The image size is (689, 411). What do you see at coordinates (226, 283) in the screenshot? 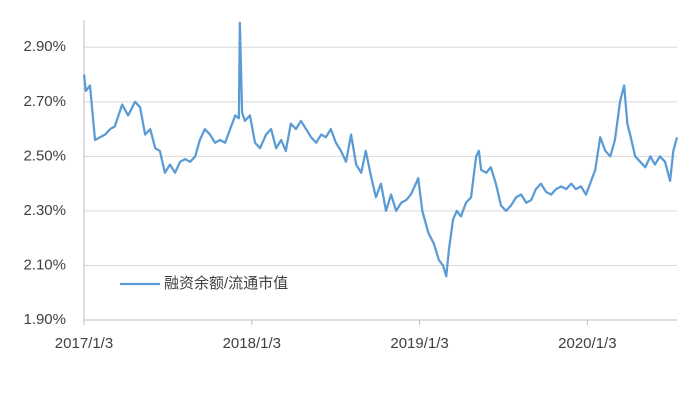
I see `legend-label: 融资余额/流通市值` at bounding box center [226, 283].